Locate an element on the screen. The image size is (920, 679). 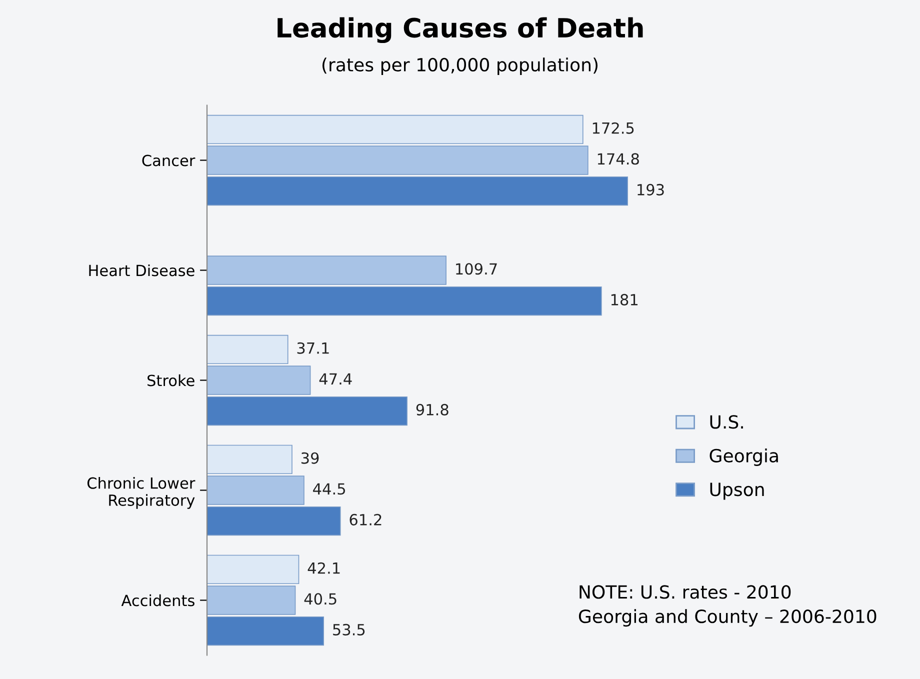
data-label: 181 is located at coordinates (624, 300).